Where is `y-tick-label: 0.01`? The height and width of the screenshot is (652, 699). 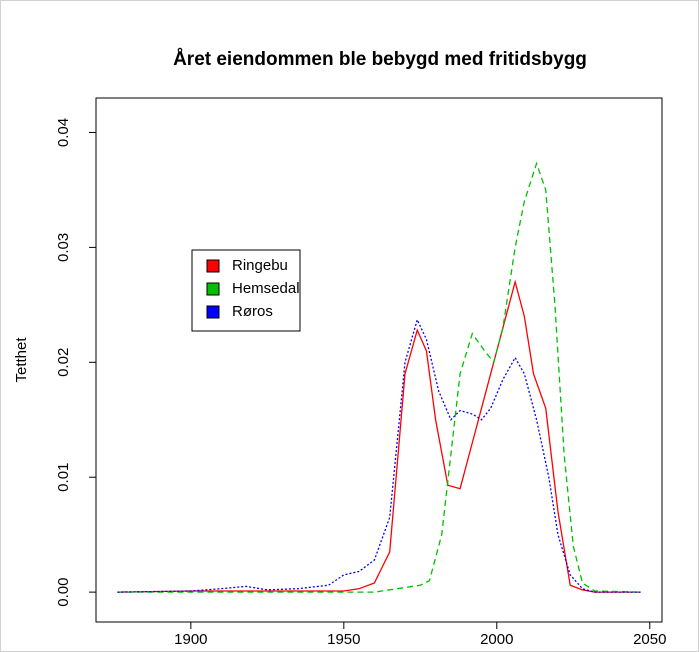 y-tick-label: 0.01 is located at coordinates (63, 477).